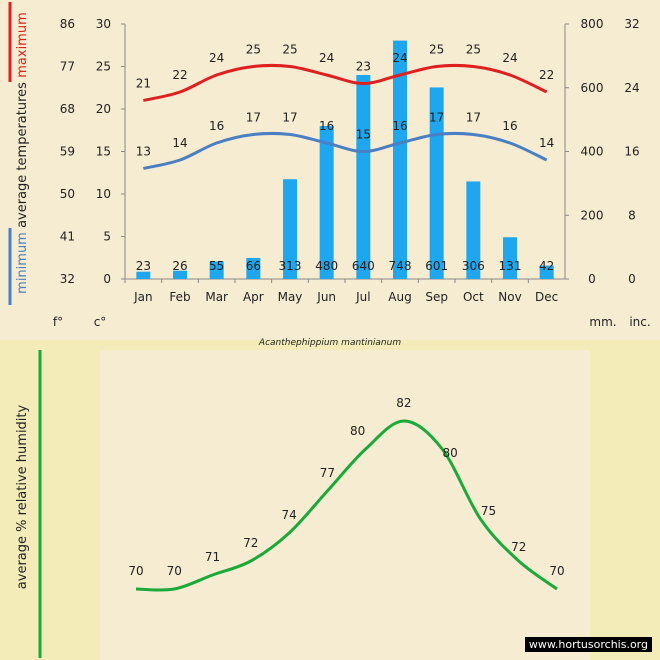 This screenshot has width=660, height=660. Describe the element at coordinates (107, 279) in the screenshot. I see `tick-label-c: 0` at that location.